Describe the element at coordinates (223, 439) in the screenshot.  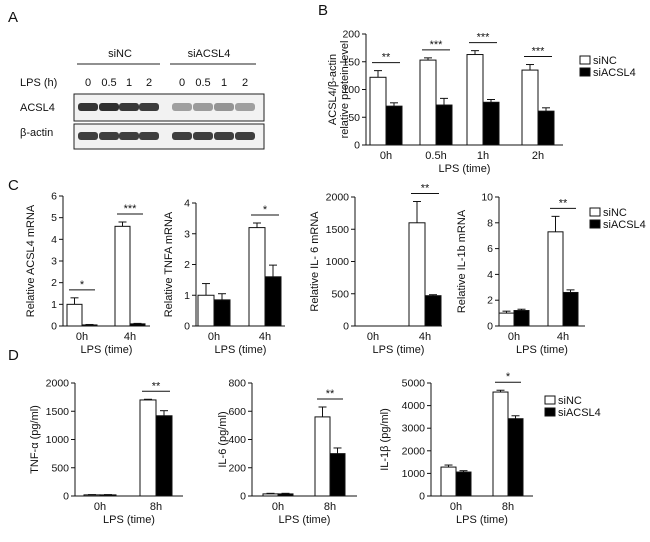
I see `y-axis-title: IL-6 (pg/ml)` at that location.